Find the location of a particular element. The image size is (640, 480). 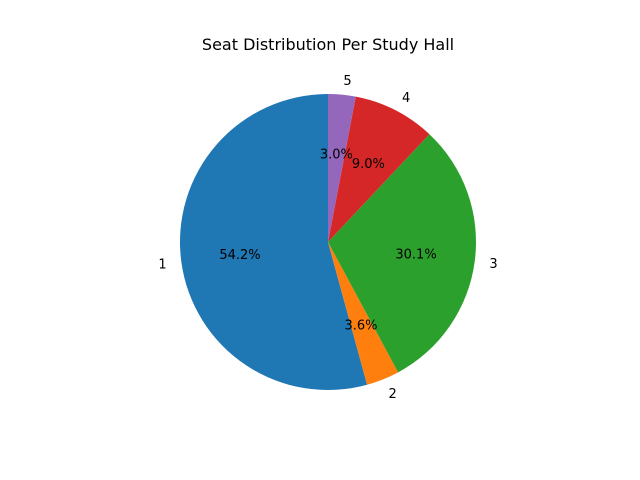

chart-title: Seat Distribution Per Study Hall is located at coordinates (328, 44).